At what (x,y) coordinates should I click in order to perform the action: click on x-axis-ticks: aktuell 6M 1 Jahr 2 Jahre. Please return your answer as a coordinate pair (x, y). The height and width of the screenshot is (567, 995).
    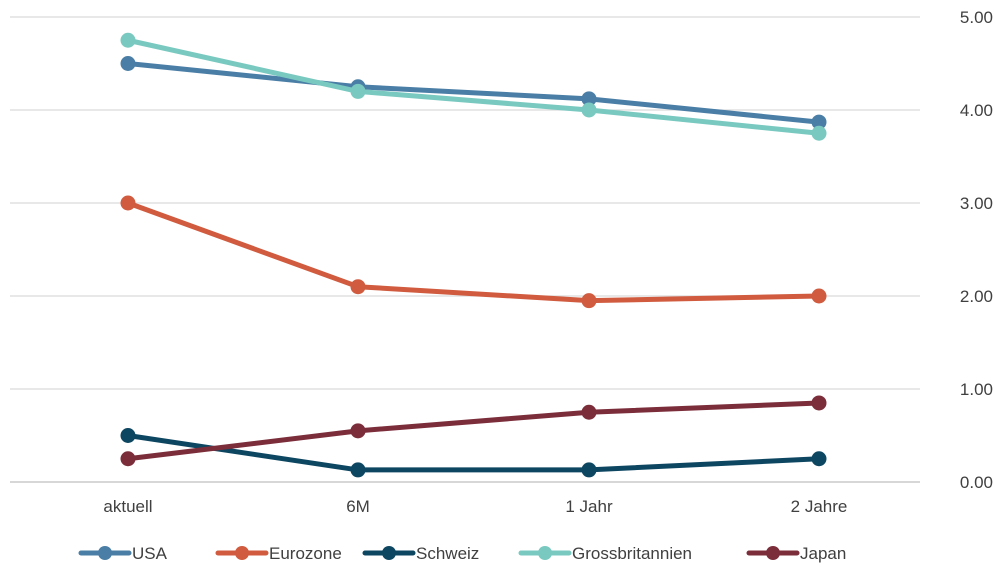
    Looking at the image, I should click on (475, 506).